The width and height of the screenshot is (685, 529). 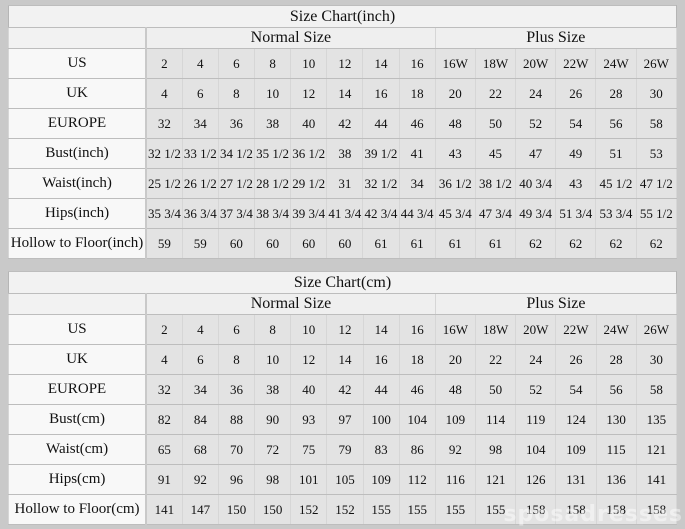 I want to click on table-cell: 40, so click(x=309, y=389).